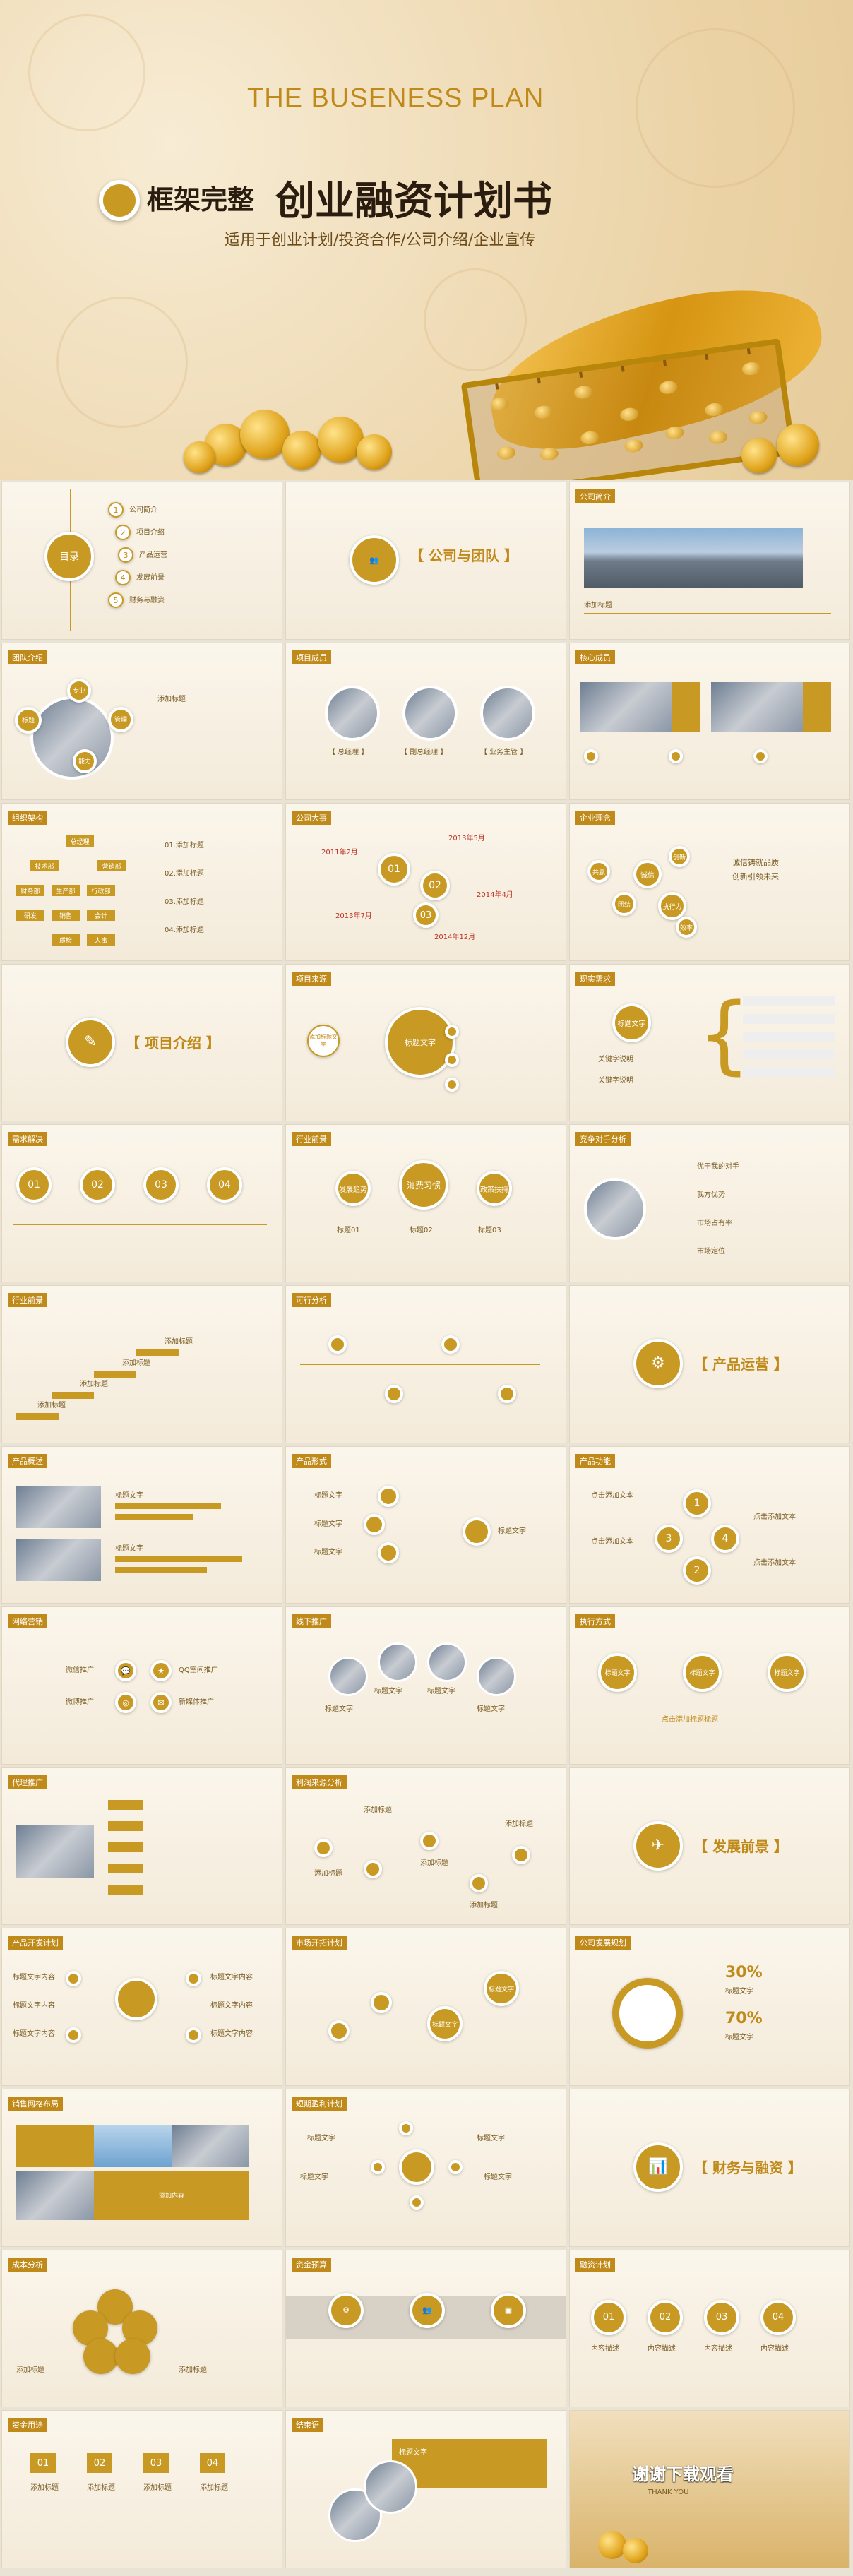  Describe the element at coordinates (28, 2264) in the screenshot. I see `slide-header: 成本分析` at that location.